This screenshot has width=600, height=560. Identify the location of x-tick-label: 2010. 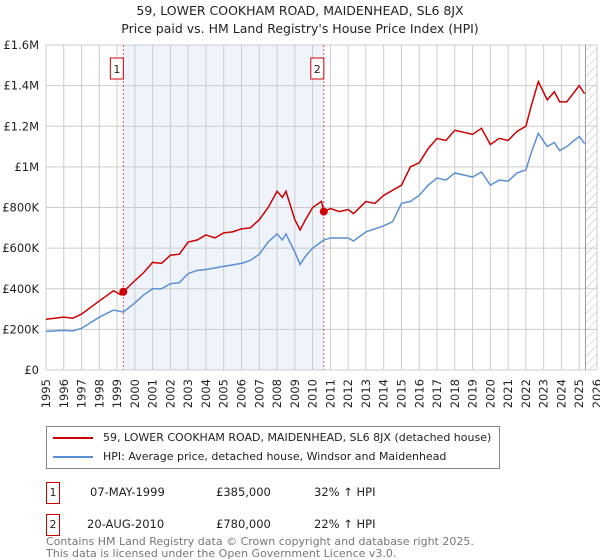
(313, 393).